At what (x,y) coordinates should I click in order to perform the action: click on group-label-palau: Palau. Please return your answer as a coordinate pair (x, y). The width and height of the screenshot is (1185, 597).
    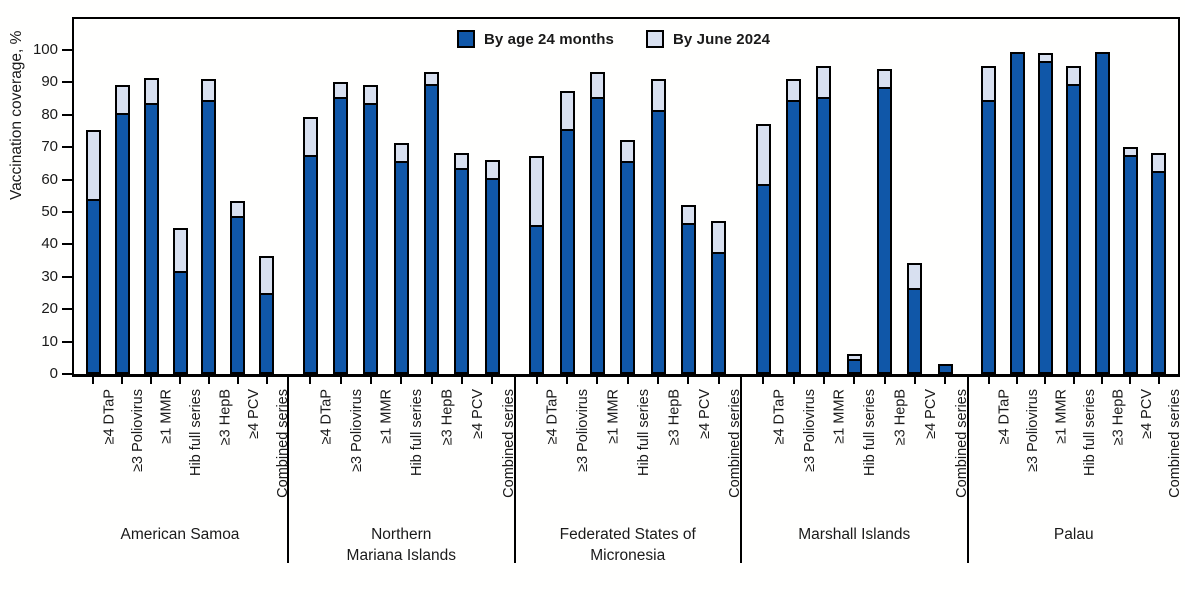
    Looking at the image, I should click on (1074, 534).